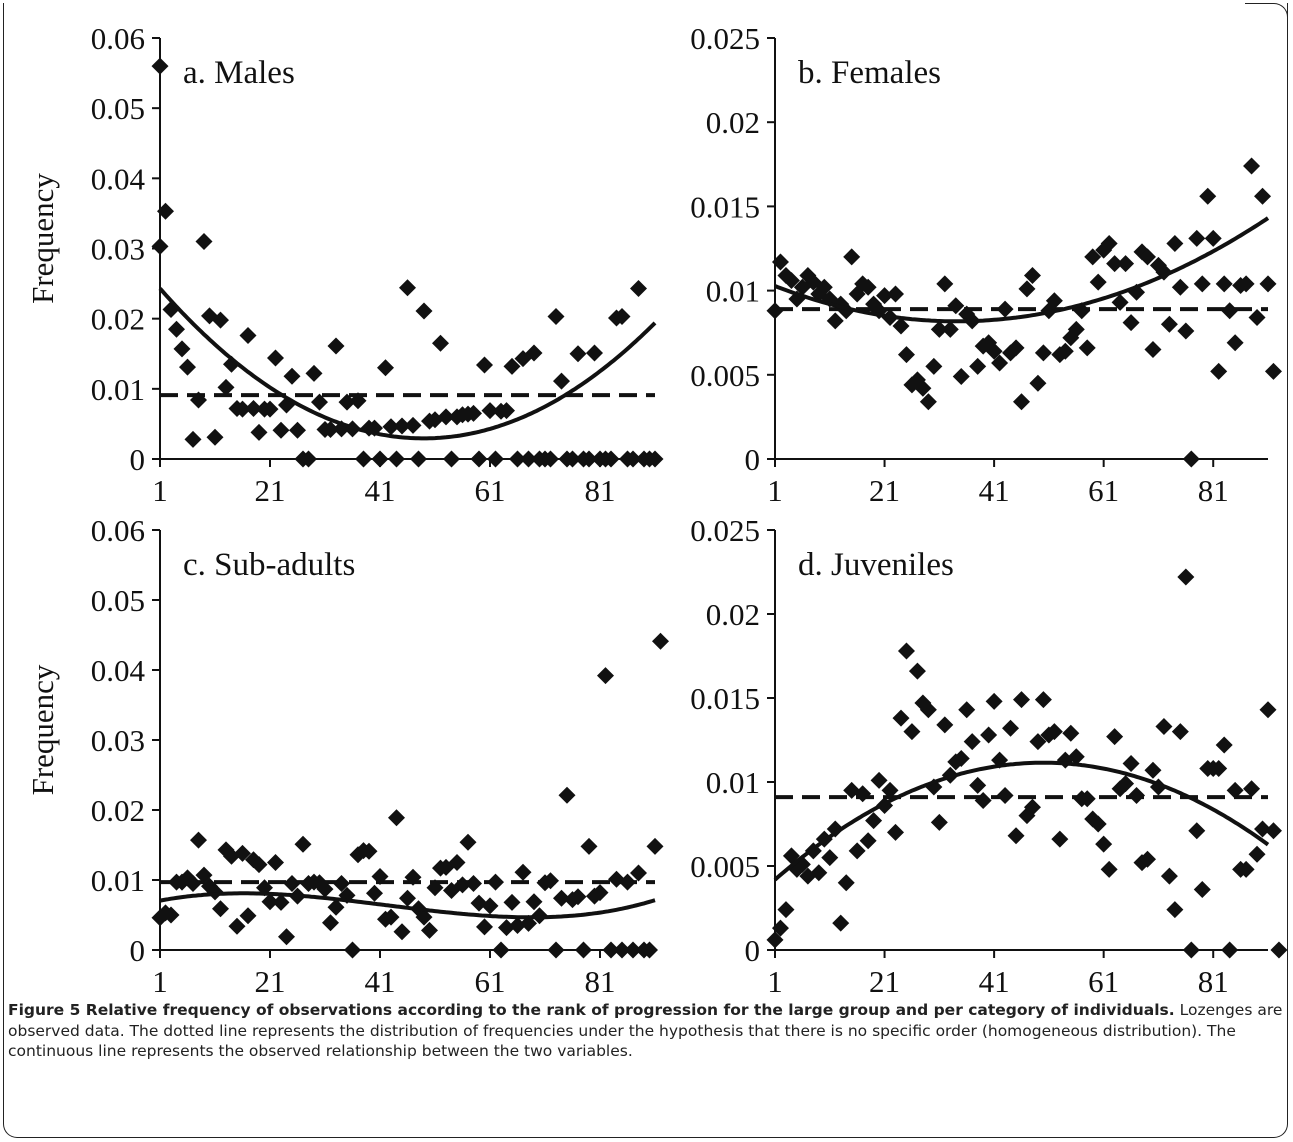  I want to click on x-tick-label: 1, so click(775, 490).